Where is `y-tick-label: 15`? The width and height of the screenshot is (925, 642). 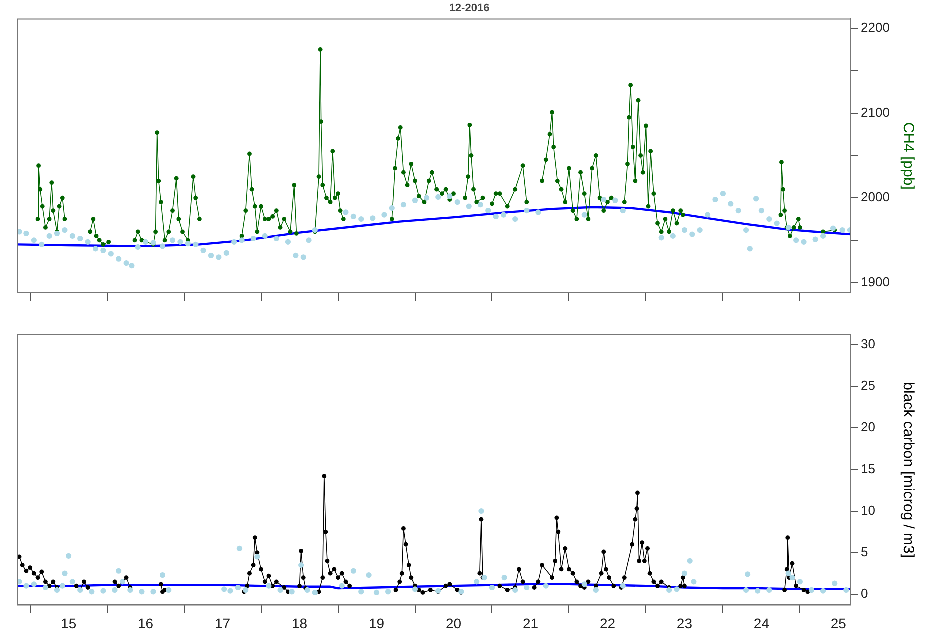 y-tick-label: 15 is located at coordinates (868, 468).